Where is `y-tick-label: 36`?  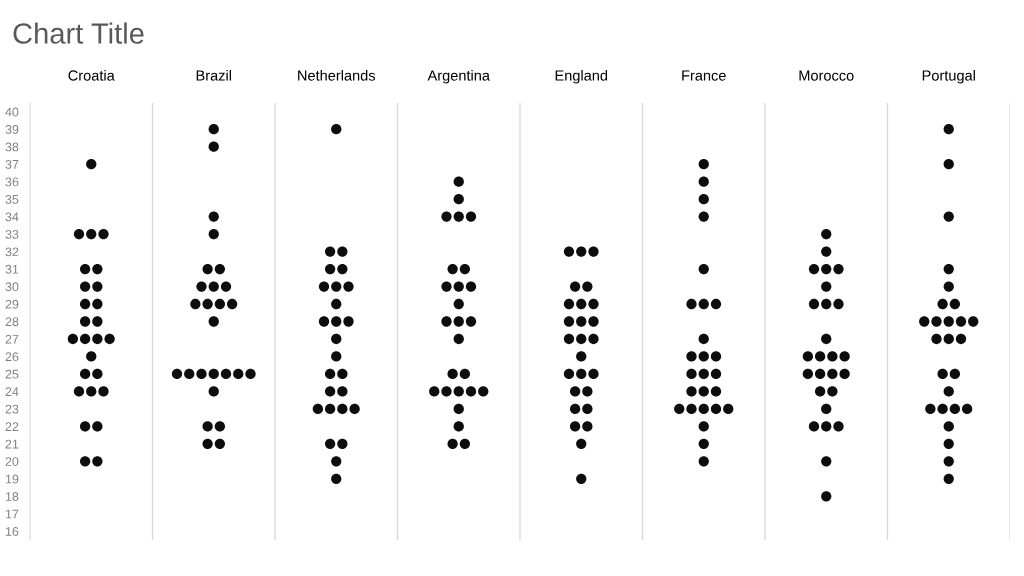
y-tick-label: 36 is located at coordinates (12, 182).